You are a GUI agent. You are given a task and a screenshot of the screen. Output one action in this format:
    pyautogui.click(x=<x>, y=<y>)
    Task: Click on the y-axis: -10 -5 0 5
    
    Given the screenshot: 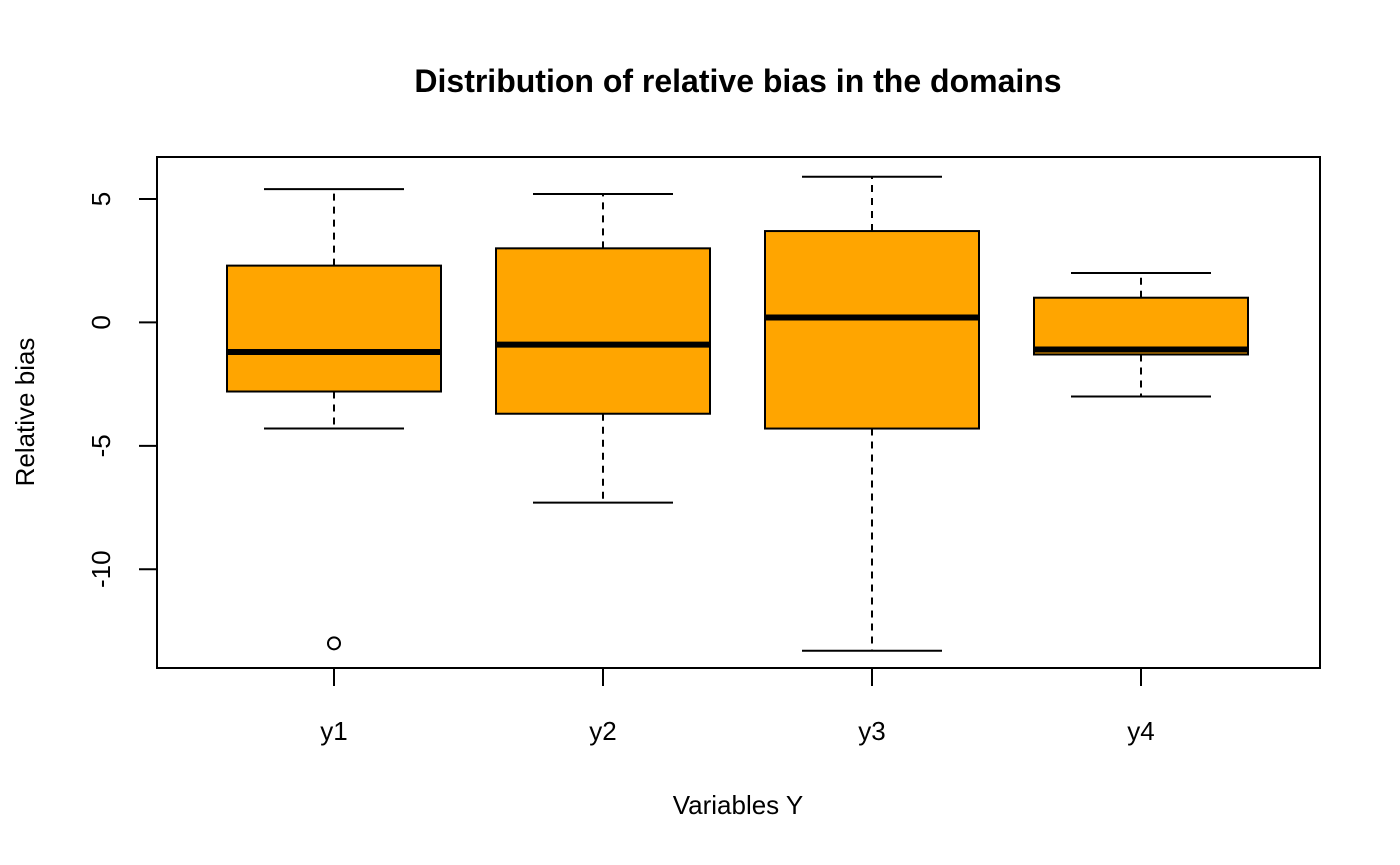 What is the action you would take?
    pyautogui.click(x=122, y=390)
    